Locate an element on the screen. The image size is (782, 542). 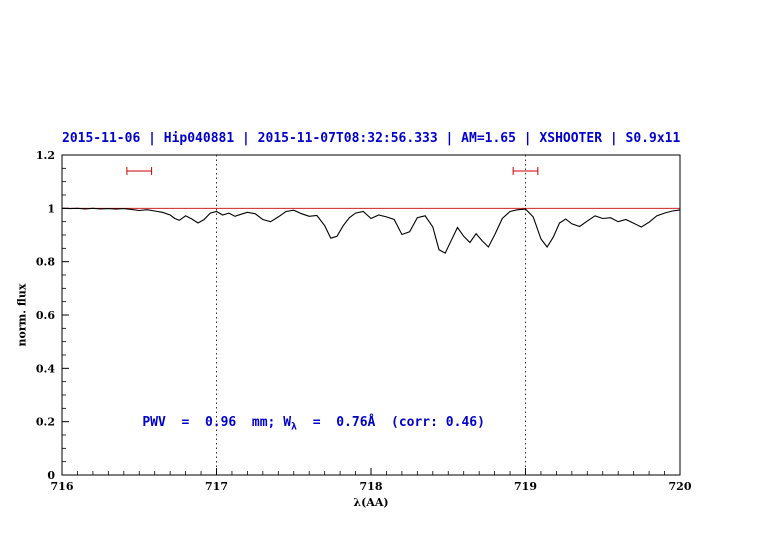
x-axis-label: λ(AA) is located at coordinates (371, 502).